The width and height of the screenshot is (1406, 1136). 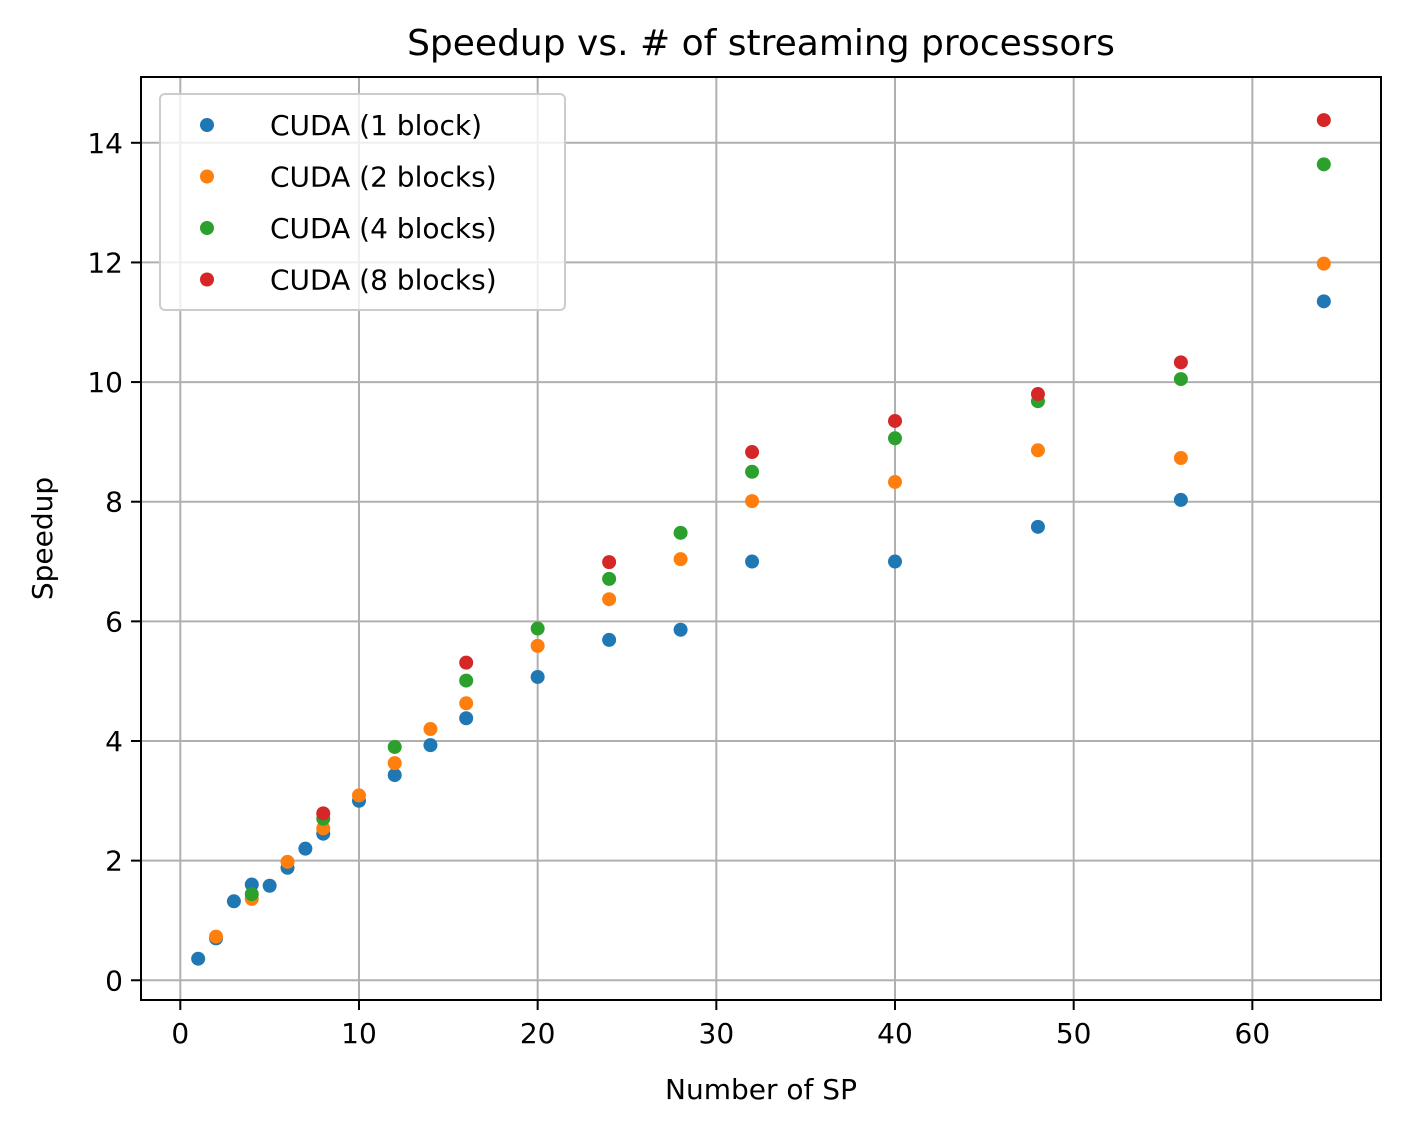 I want to click on y-tick-label: 2, so click(x=114, y=861).